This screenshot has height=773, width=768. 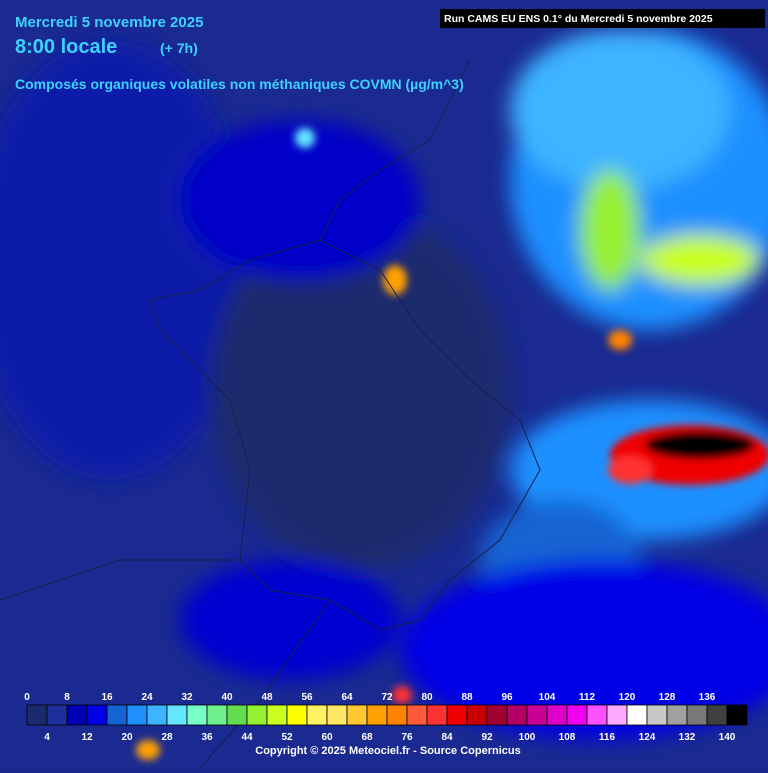 What do you see at coordinates (567, 737) in the screenshot?
I see `legend-tick-label: 108` at bounding box center [567, 737].